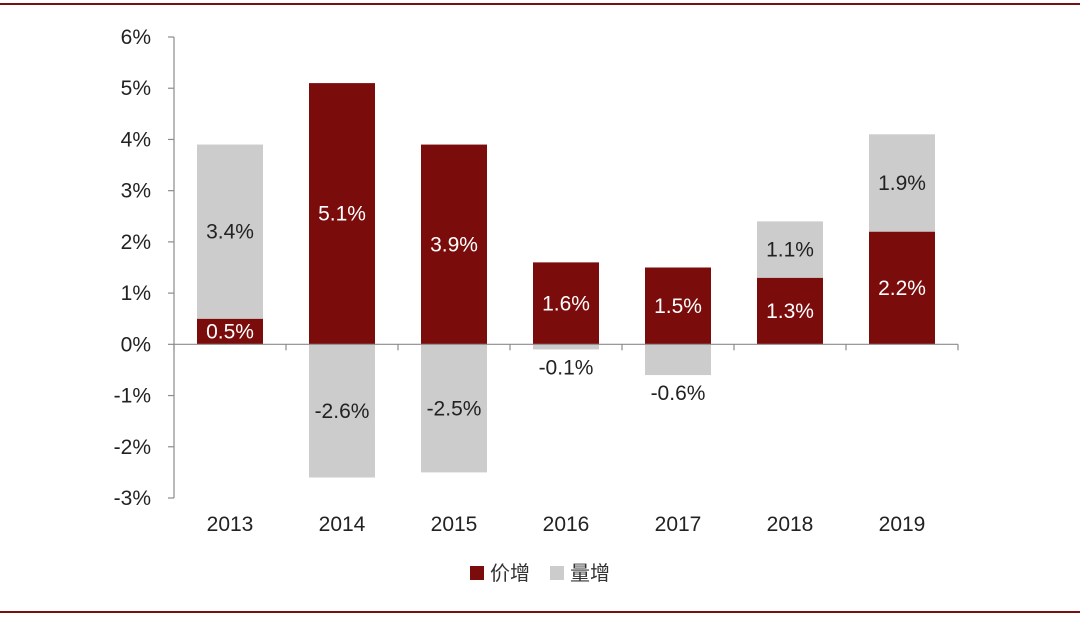 The height and width of the screenshot is (618, 1080). Describe the element at coordinates (790, 524) in the screenshot. I see `x-tick-label-2018: 2018` at that location.